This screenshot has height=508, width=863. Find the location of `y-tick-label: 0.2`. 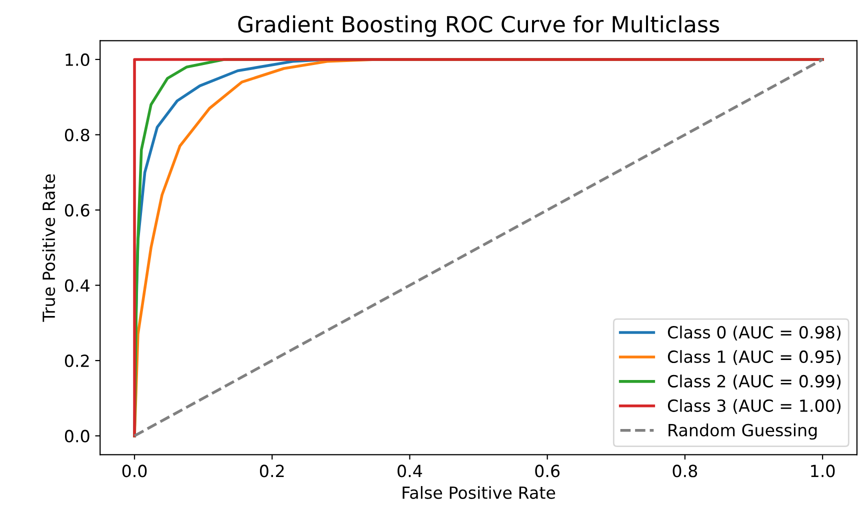

y-tick-label: 0.2 is located at coordinates (76, 361).